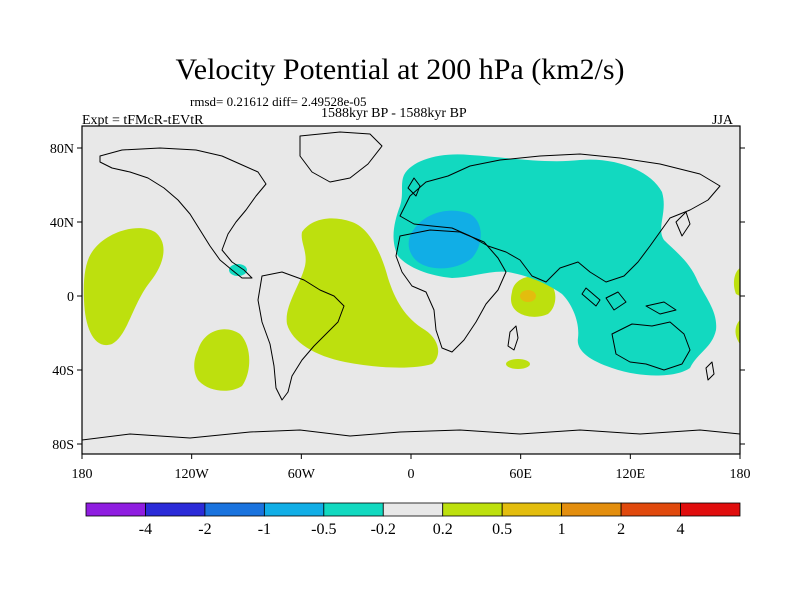  Describe the element at coordinates (631, 474) in the screenshot. I see `lon-tick-label: 120E` at that location.